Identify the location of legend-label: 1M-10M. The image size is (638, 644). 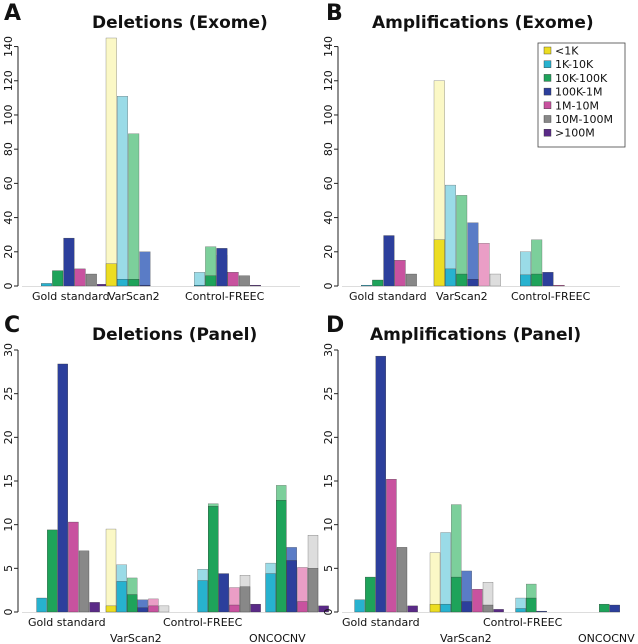
(577, 105).